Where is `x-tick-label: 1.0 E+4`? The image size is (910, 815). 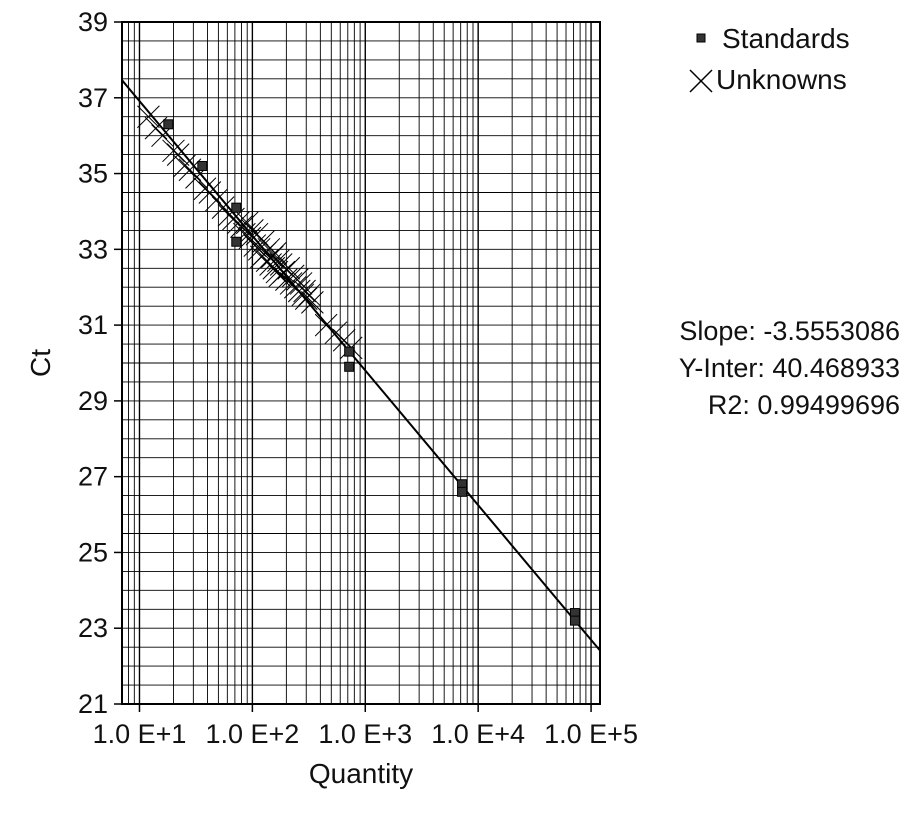 x-tick-label: 1.0 E+4 is located at coordinates (478, 734).